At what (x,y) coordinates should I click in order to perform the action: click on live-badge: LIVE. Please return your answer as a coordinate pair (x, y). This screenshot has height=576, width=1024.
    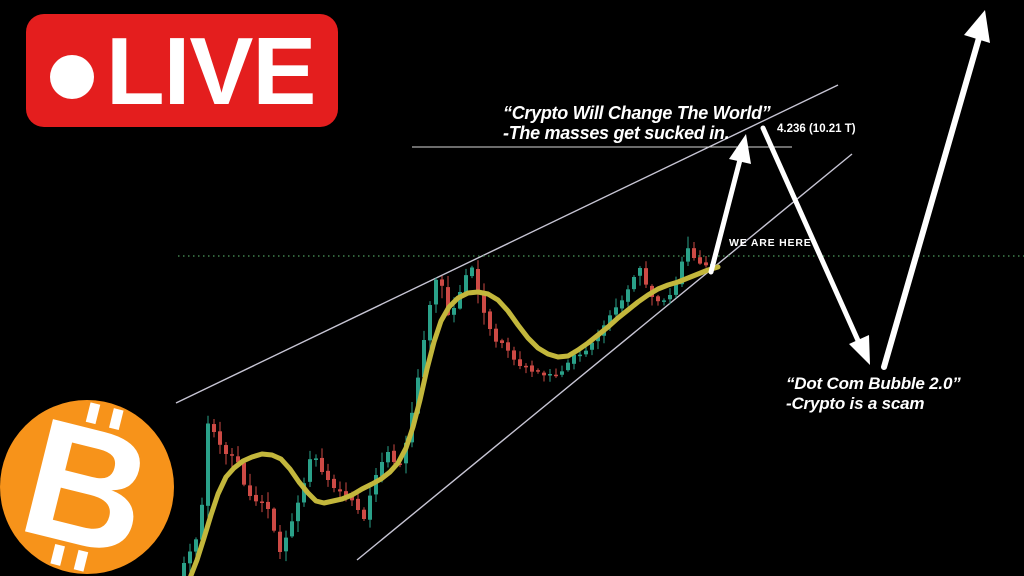
    Looking at the image, I should click on (182, 70).